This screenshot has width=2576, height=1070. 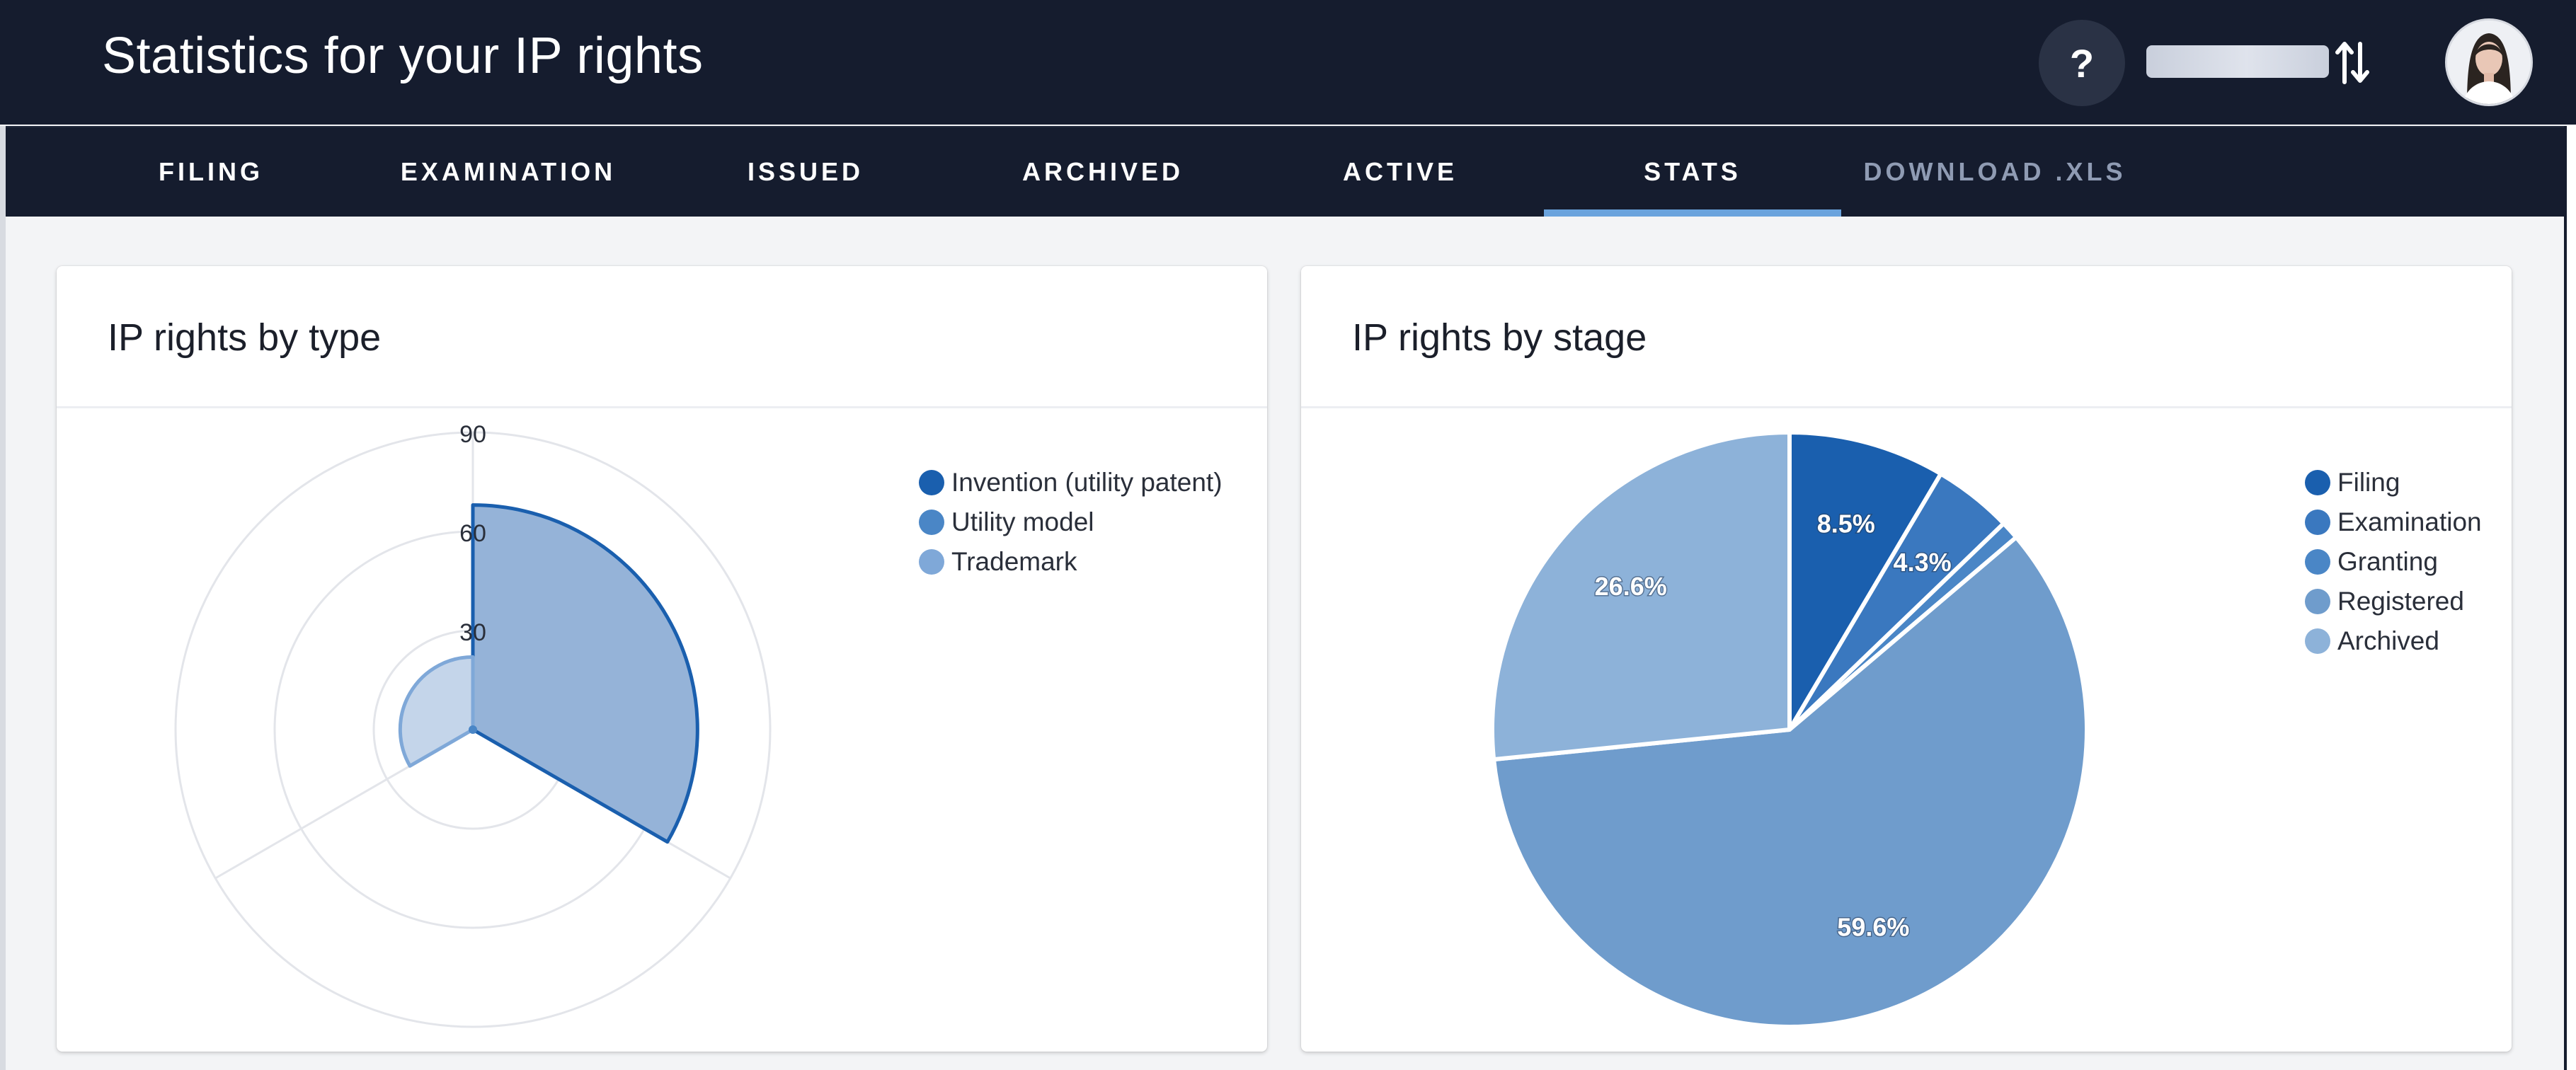 What do you see at coordinates (2570, 598) in the screenshot?
I see `scrollbar-track` at bounding box center [2570, 598].